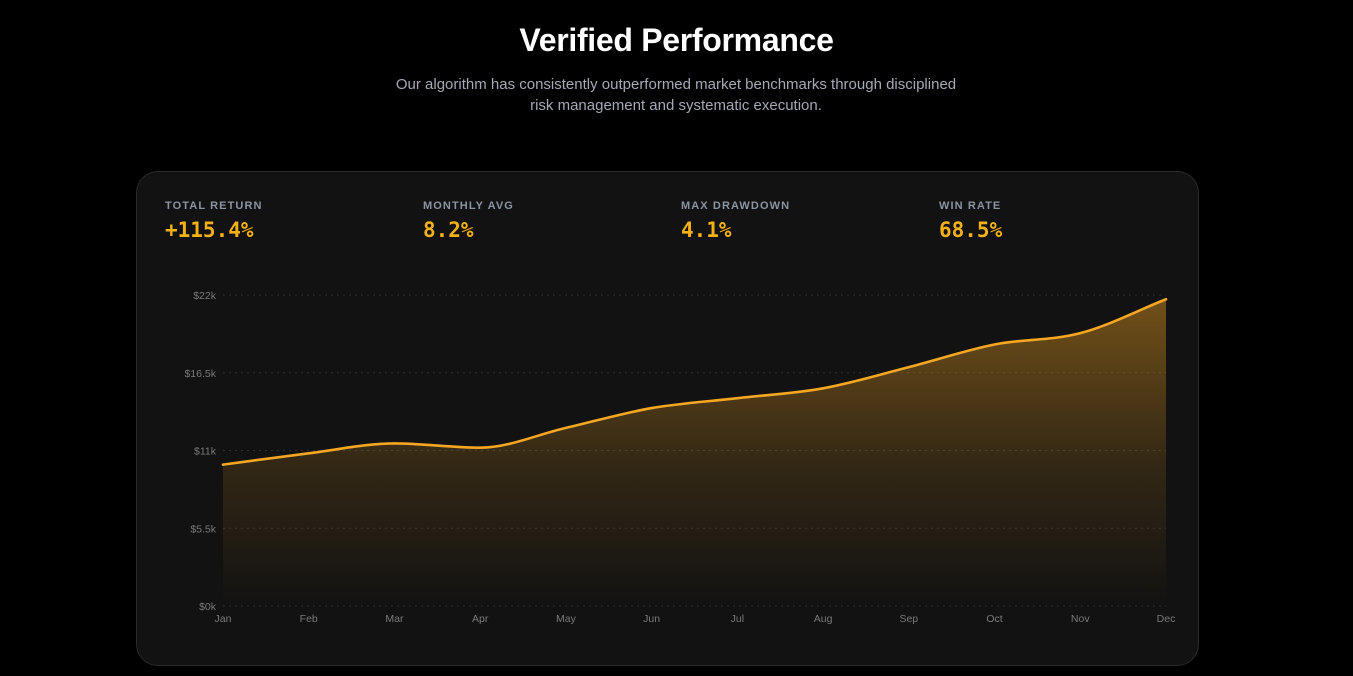  I want to click on y-tick-label: $22k, so click(205, 296).